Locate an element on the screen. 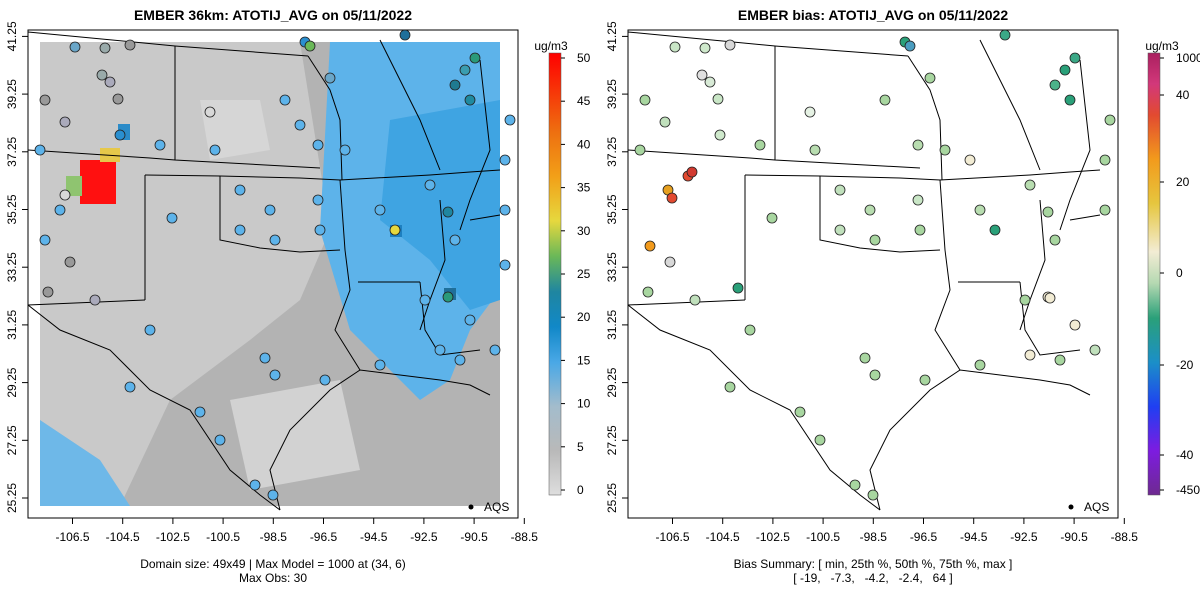 This screenshot has height=605, width=1200. left-legend: AQS is located at coordinates (488, 507).